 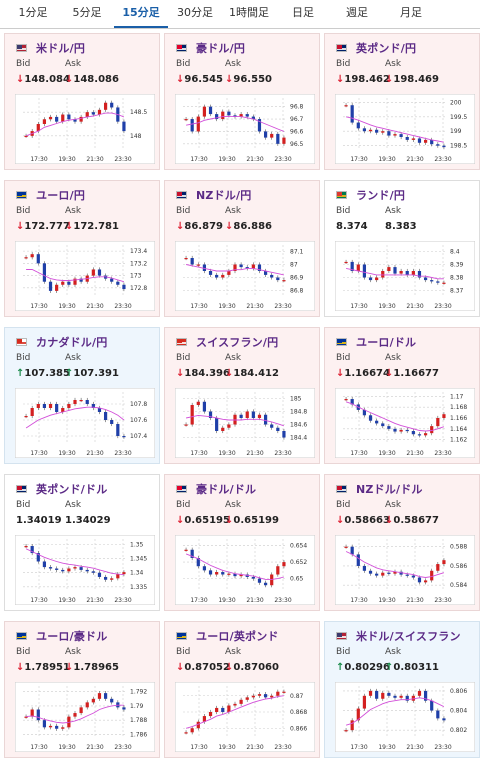 What do you see at coordinates (87, 12) in the screenshot?
I see `tab-2: 5分足` at bounding box center [87, 12].